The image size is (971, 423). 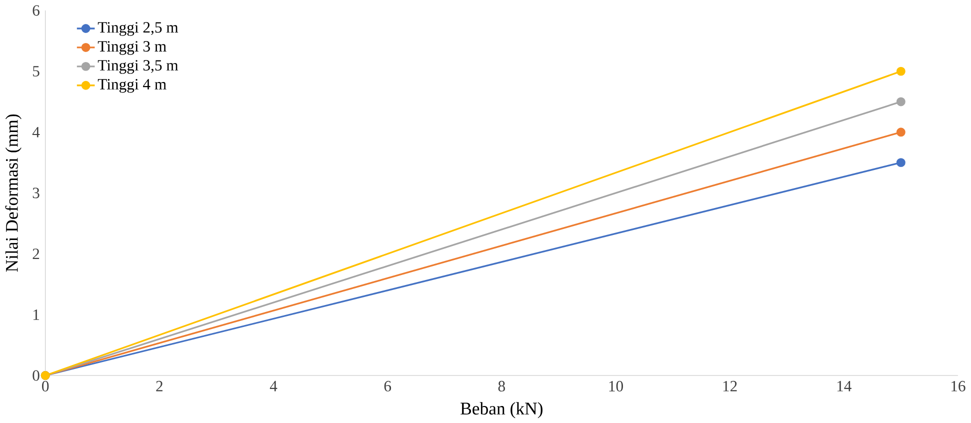 What do you see at coordinates (959, 386) in the screenshot?
I see `x-tick-label: 16` at bounding box center [959, 386].